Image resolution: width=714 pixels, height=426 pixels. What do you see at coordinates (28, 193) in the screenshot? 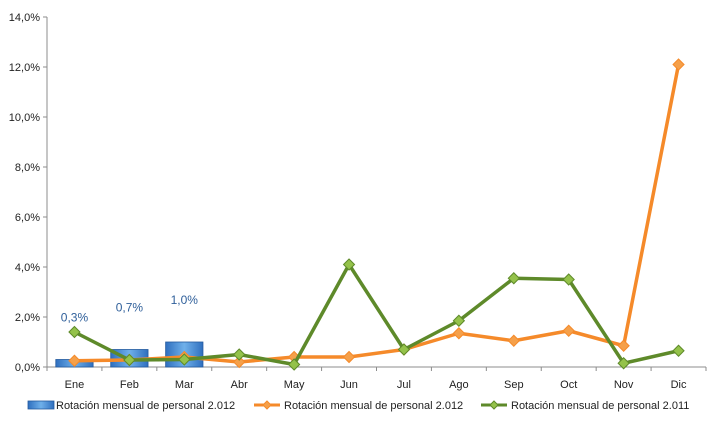
I see `y-axis-ticks: 0,0% 2,0% 4,0% 6,0% 8,0% 10,0% 12,0% 14,0%` at bounding box center [28, 193].